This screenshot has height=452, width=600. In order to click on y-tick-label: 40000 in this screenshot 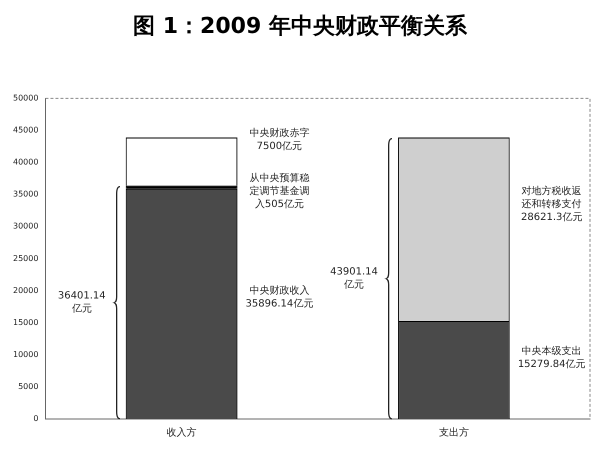, I will do `click(25, 162)`.